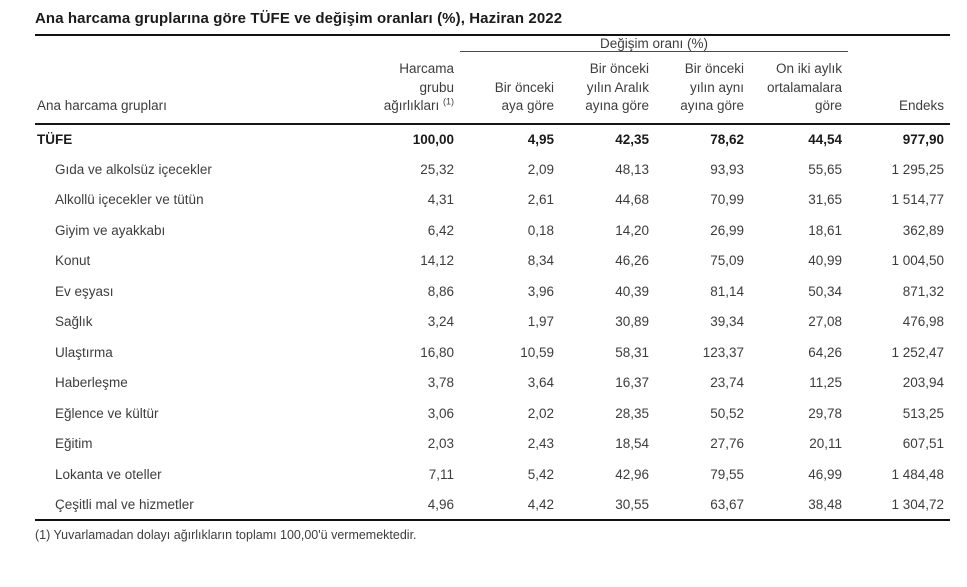 This screenshot has height=587, width=967. What do you see at coordinates (632, 230) in the screenshot?
I see `cell-prev-december: 14,20` at bounding box center [632, 230].